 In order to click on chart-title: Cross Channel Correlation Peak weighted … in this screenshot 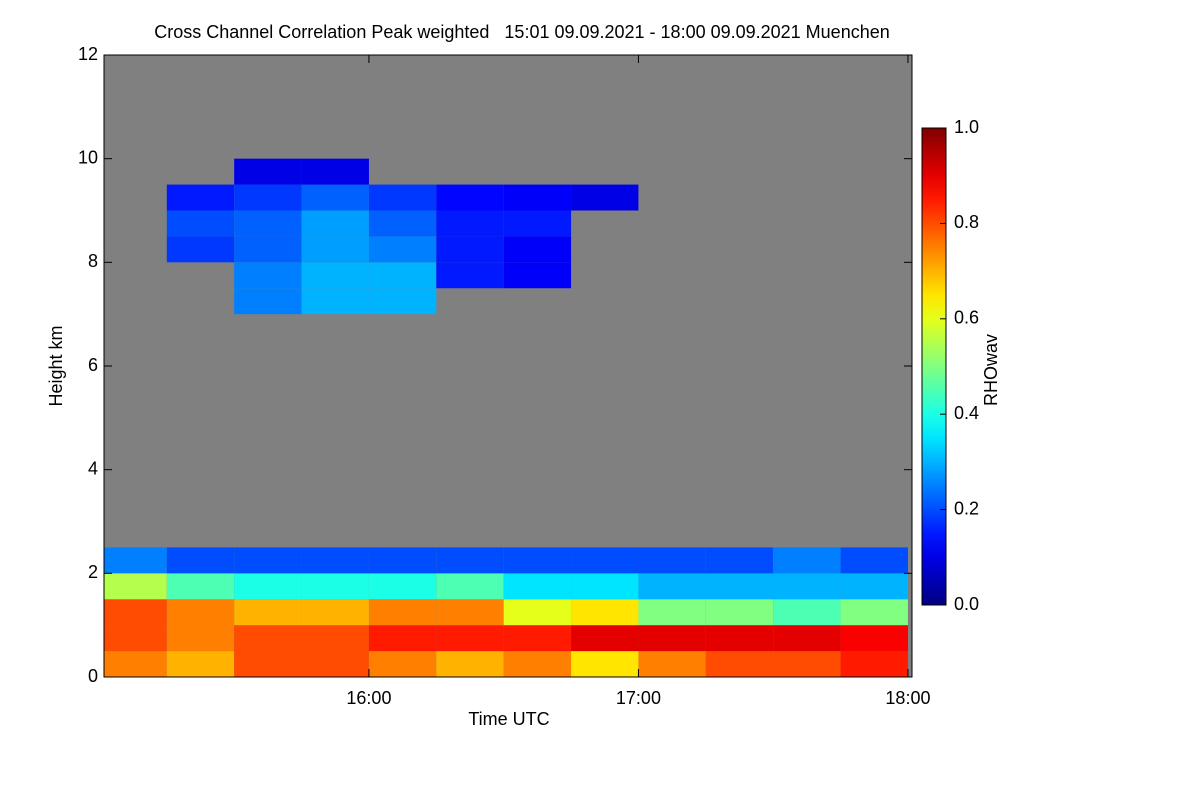, I will do `click(522, 32)`.